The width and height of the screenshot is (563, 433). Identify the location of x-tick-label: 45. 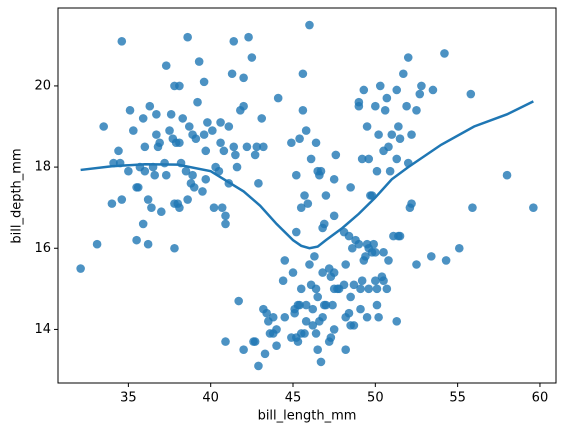
(293, 398).